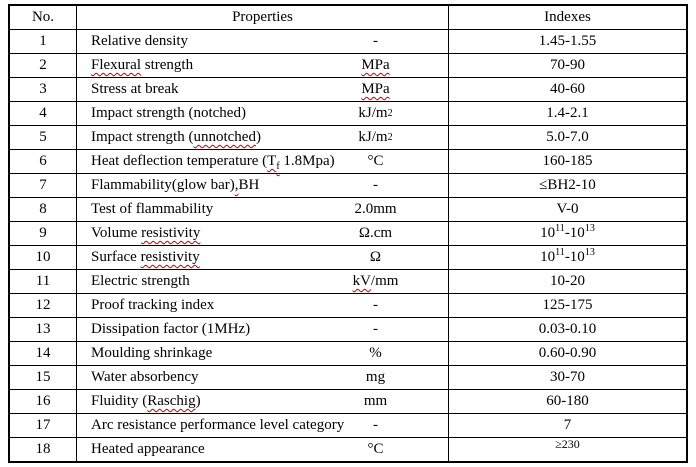  I want to click on index-text: ≤BH2-10, so click(567, 185).